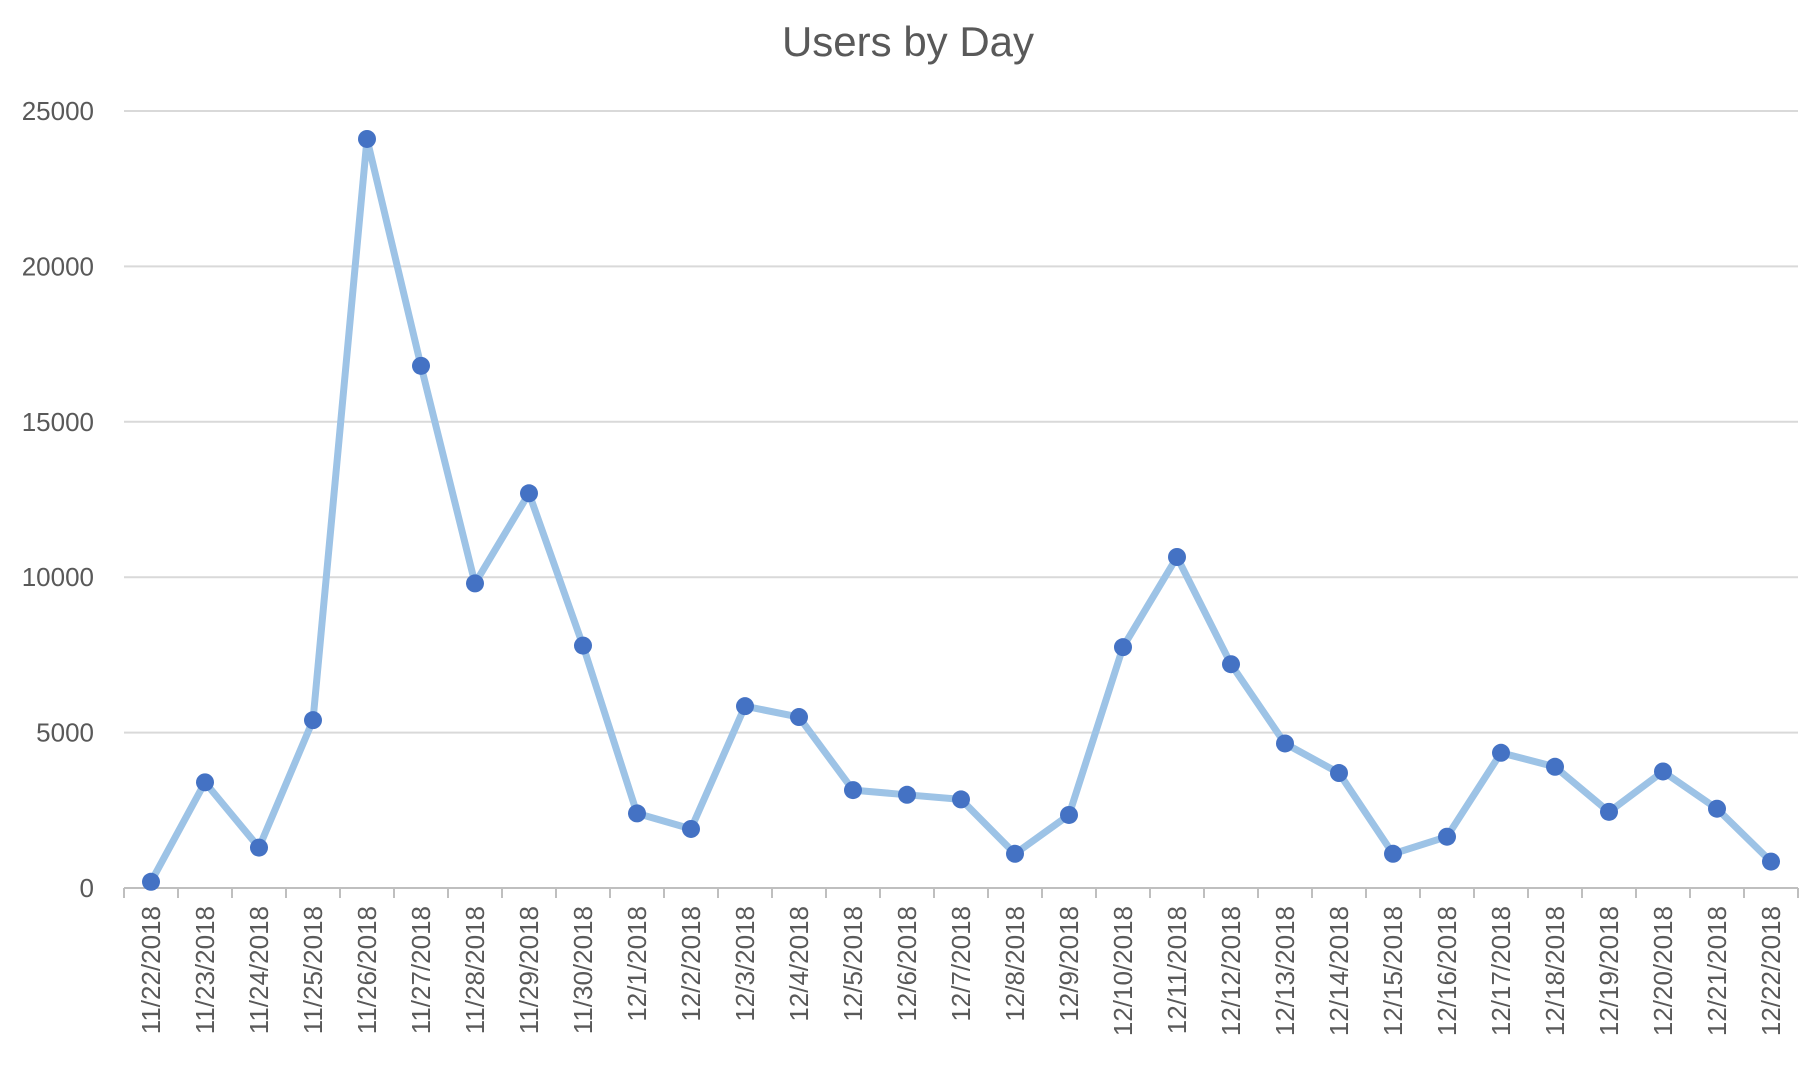 This screenshot has height=1065, width=1816. I want to click on y-tick-label: 15000, so click(58, 422).